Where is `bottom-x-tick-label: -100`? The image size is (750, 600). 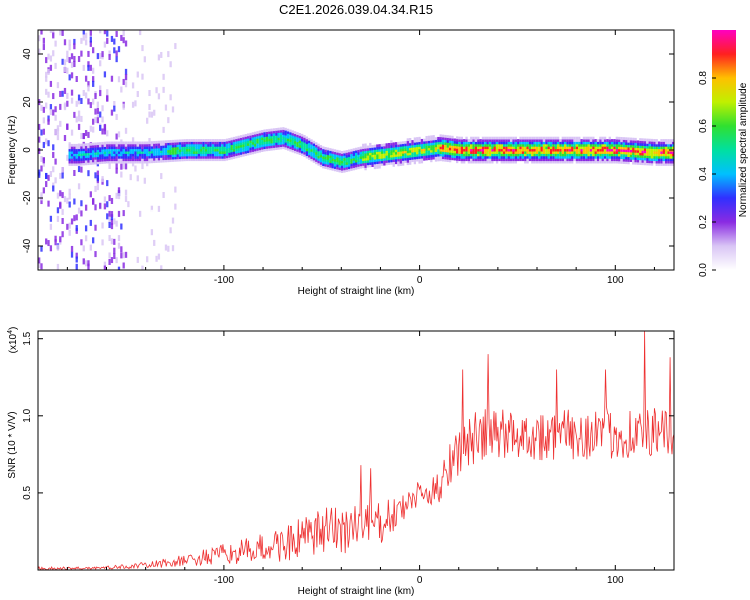 bottom-x-tick-label: -100 is located at coordinates (224, 580).